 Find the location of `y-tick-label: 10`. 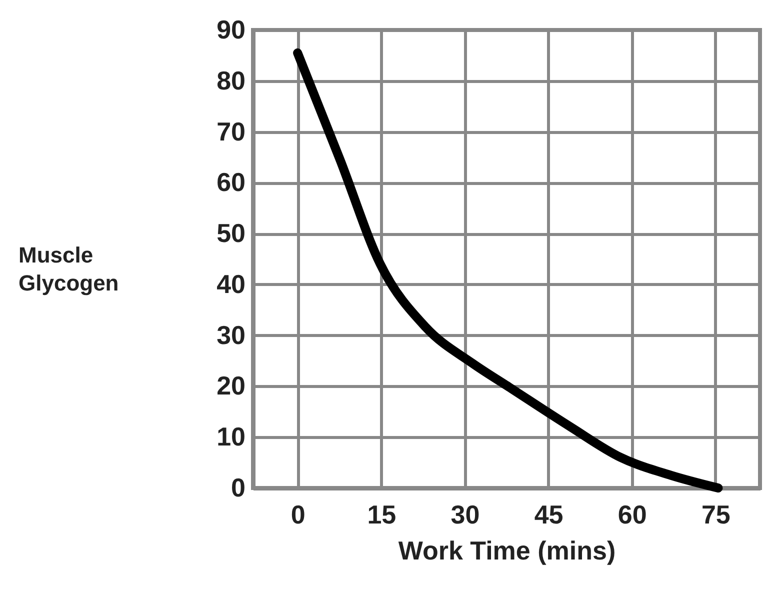

y-tick-label: 10 is located at coordinates (231, 437).